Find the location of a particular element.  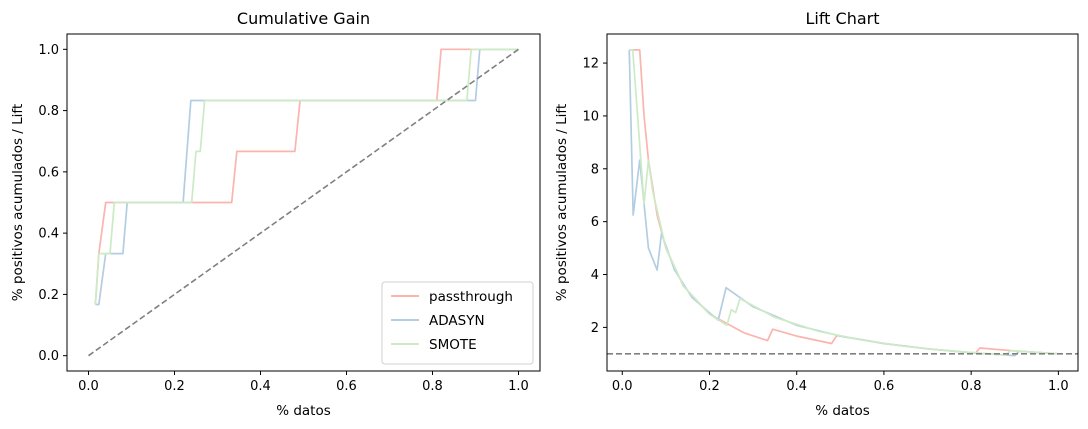

y-tick-label: 0.4 is located at coordinates (48, 234).